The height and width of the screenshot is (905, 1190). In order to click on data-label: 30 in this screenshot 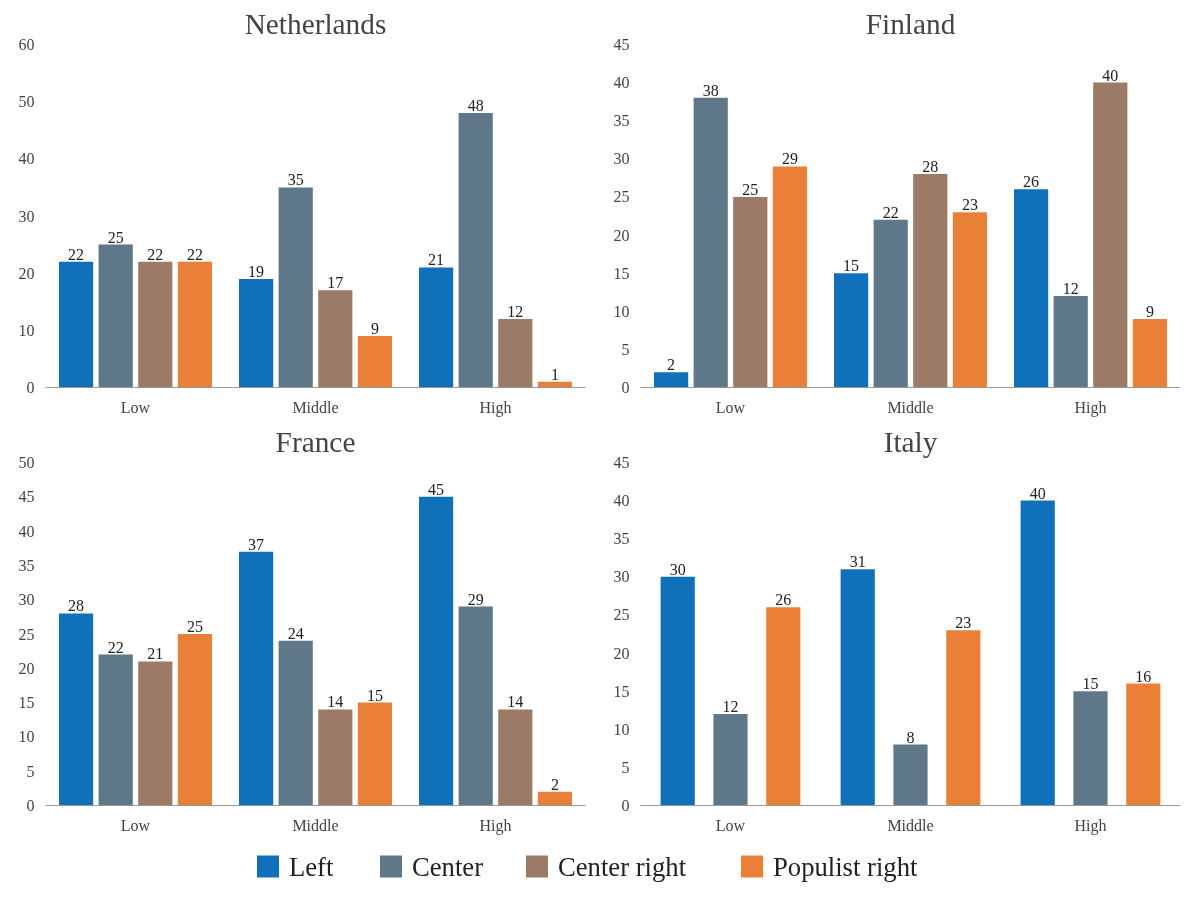, I will do `click(677, 569)`.